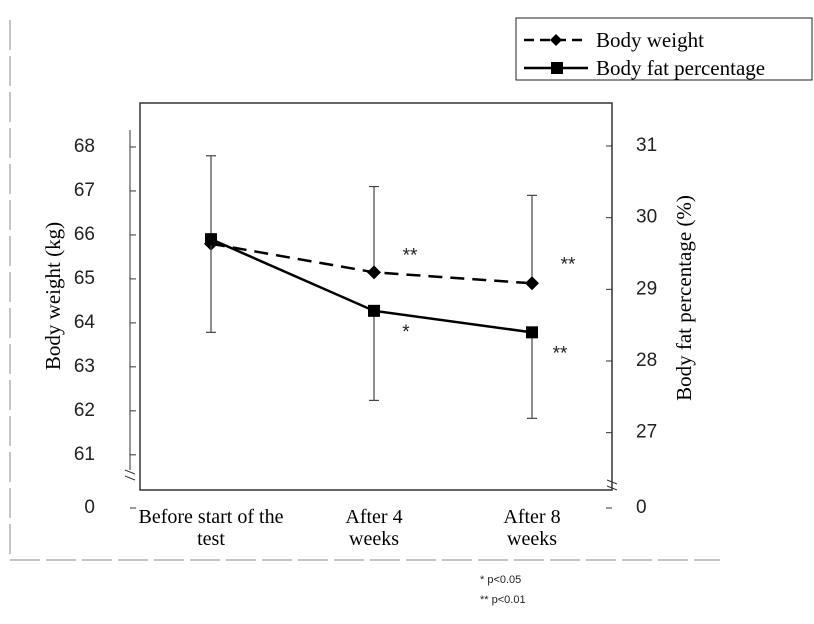 This screenshot has height=624, width=814. Describe the element at coordinates (84, 366) in the screenshot. I see `y-tick-label: 63` at that location.